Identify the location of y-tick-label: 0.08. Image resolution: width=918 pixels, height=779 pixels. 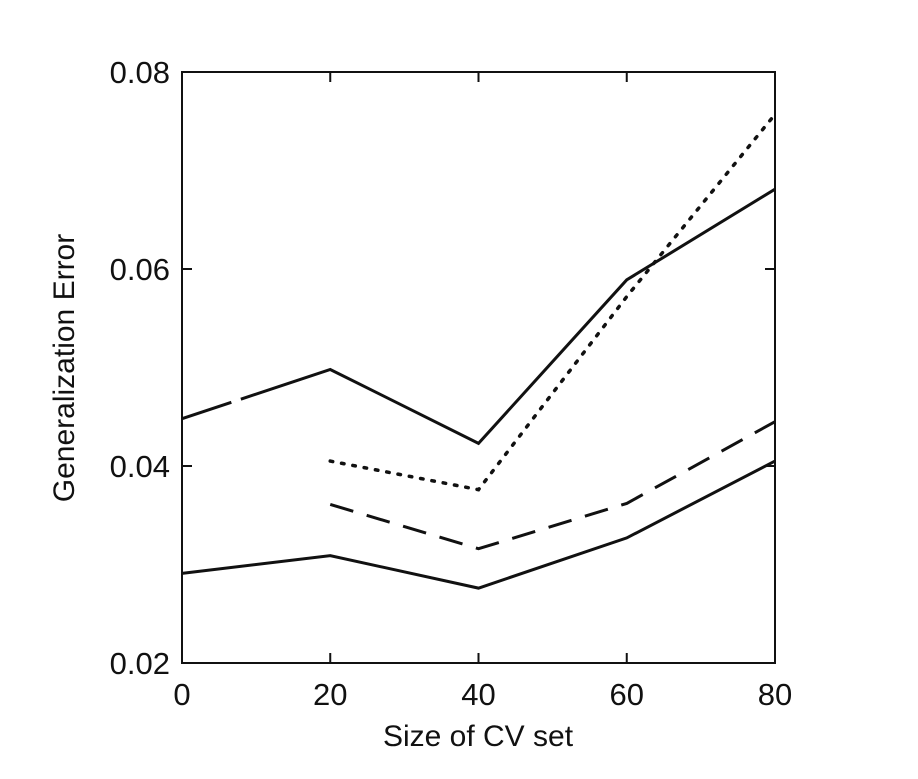
(140, 72).